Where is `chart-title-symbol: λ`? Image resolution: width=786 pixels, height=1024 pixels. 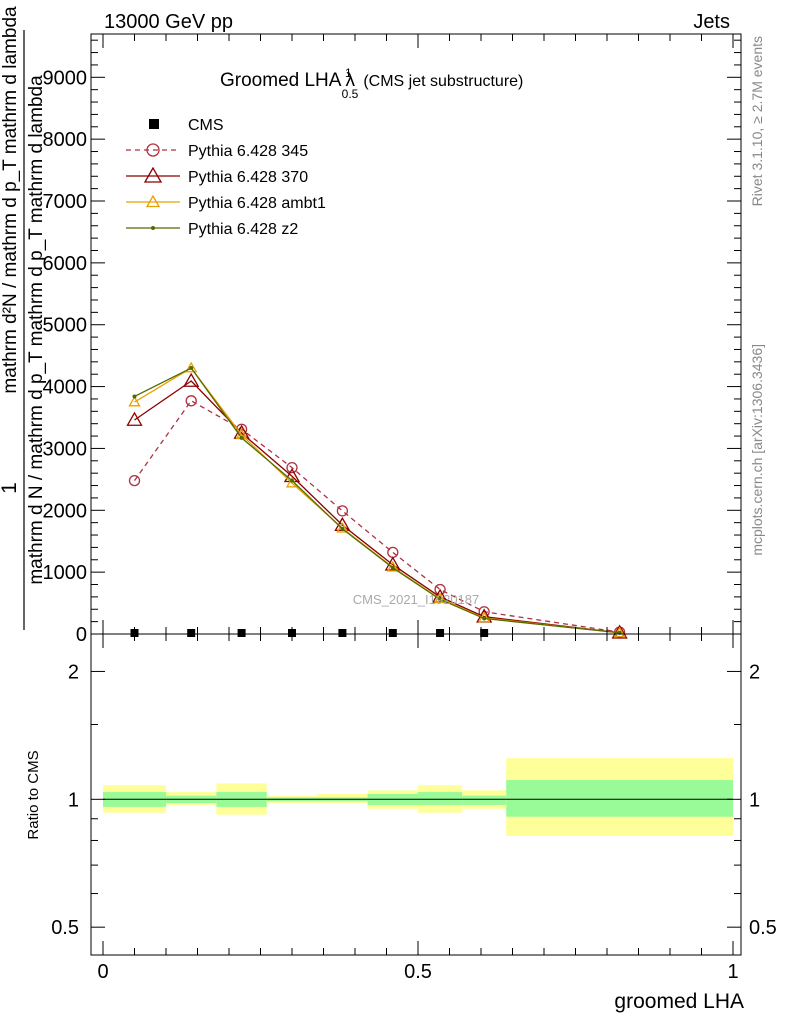
chart-title-symbol: λ is located at coordinates (350, 80).